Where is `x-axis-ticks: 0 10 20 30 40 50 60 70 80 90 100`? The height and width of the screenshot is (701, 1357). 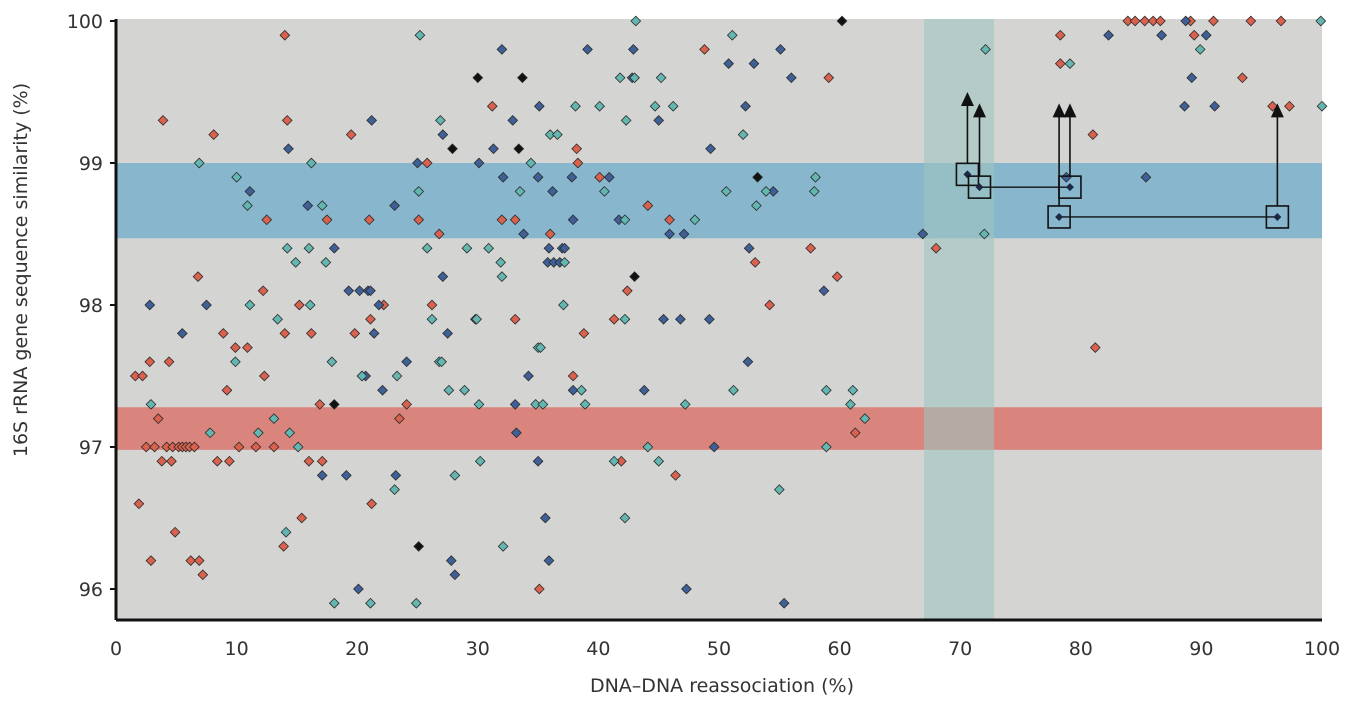
x-axis-ticks: 0 10 20 30 40 50 60 70 80 90 100 is located at coordinates (725, 649).